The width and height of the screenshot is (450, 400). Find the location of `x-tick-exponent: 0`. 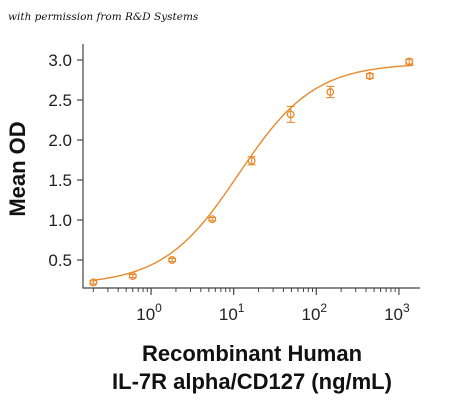

x-tick-exponent: 0 is located at coordinates (158, 308).